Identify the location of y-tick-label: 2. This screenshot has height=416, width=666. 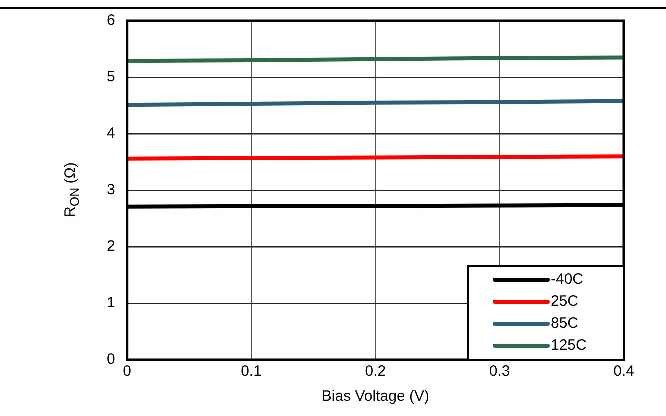
(111, 247).